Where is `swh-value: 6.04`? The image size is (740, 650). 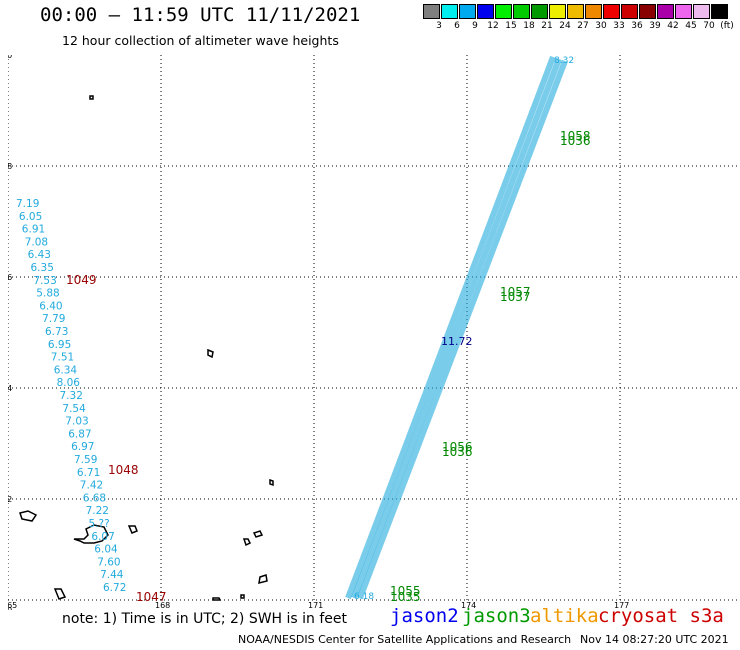
swh-value: 6.04 is located at coordinates (106, 550).